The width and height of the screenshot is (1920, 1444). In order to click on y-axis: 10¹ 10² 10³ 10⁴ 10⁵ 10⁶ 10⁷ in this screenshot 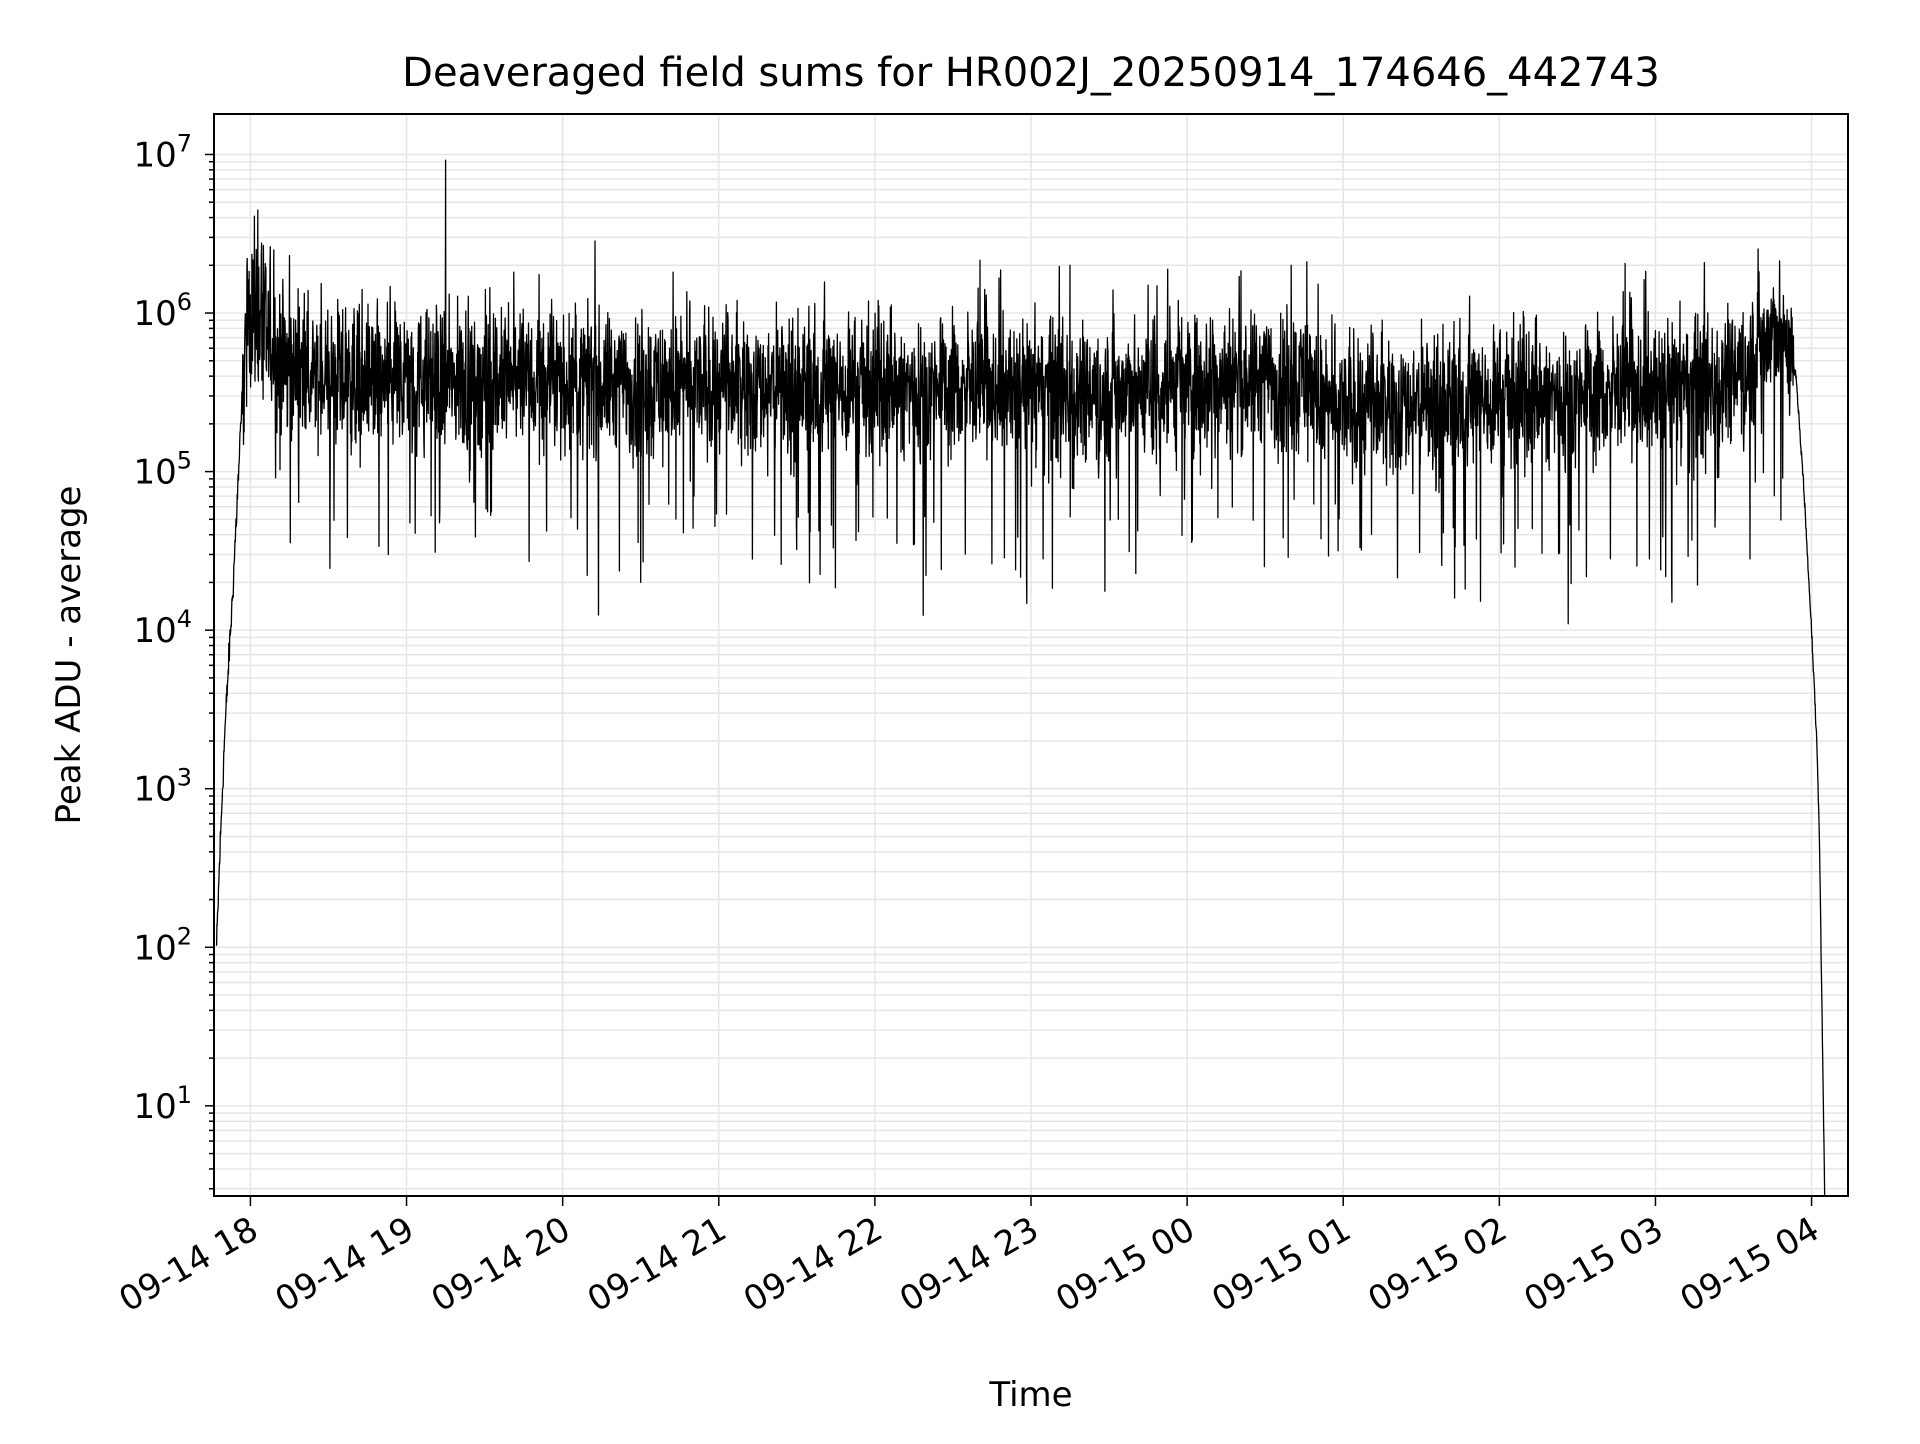, I will do `click(173, 659)`.